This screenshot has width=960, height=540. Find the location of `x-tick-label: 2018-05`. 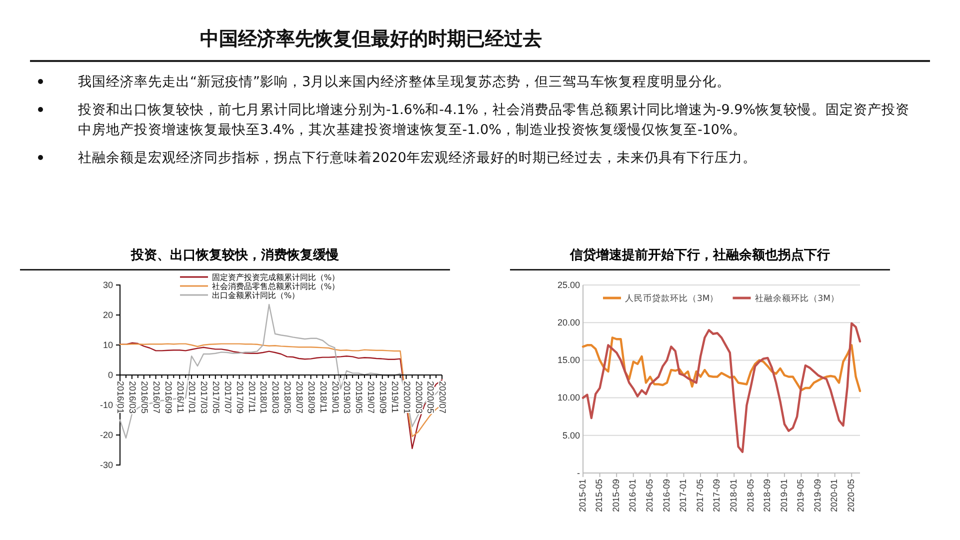

x-tick-label: 2018-05 is located at coordinates (750, 495).